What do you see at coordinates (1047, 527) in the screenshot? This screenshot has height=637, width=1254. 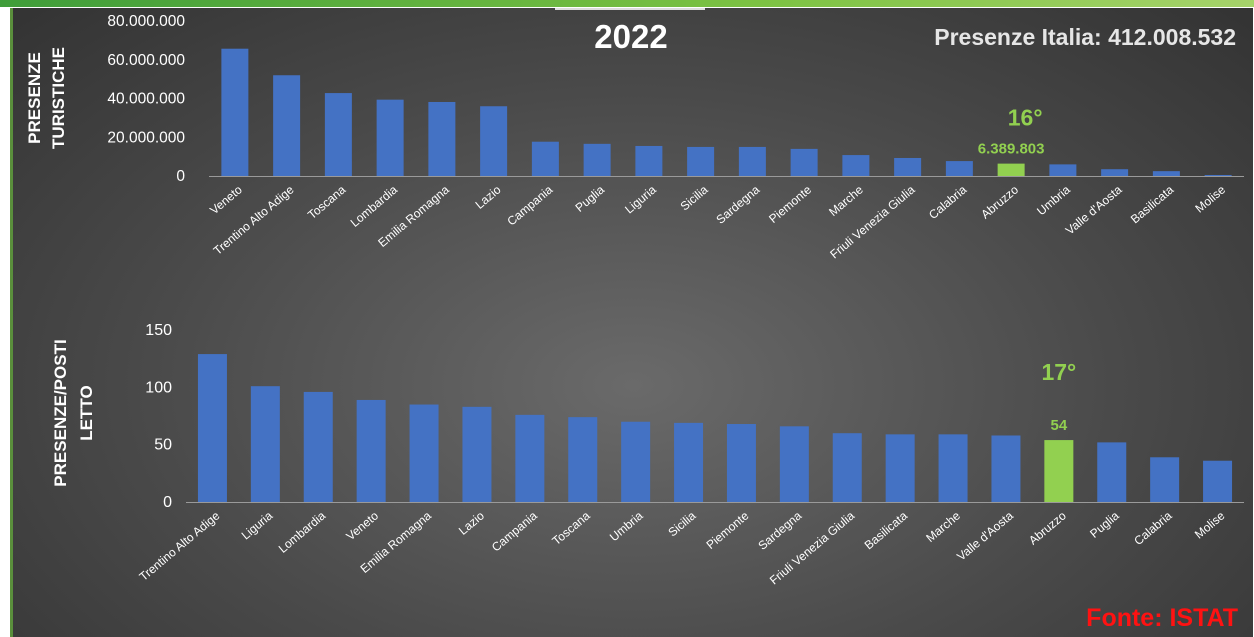 I see `chart2-category-label: Abruzzo` at bounding box center [1047, 527].